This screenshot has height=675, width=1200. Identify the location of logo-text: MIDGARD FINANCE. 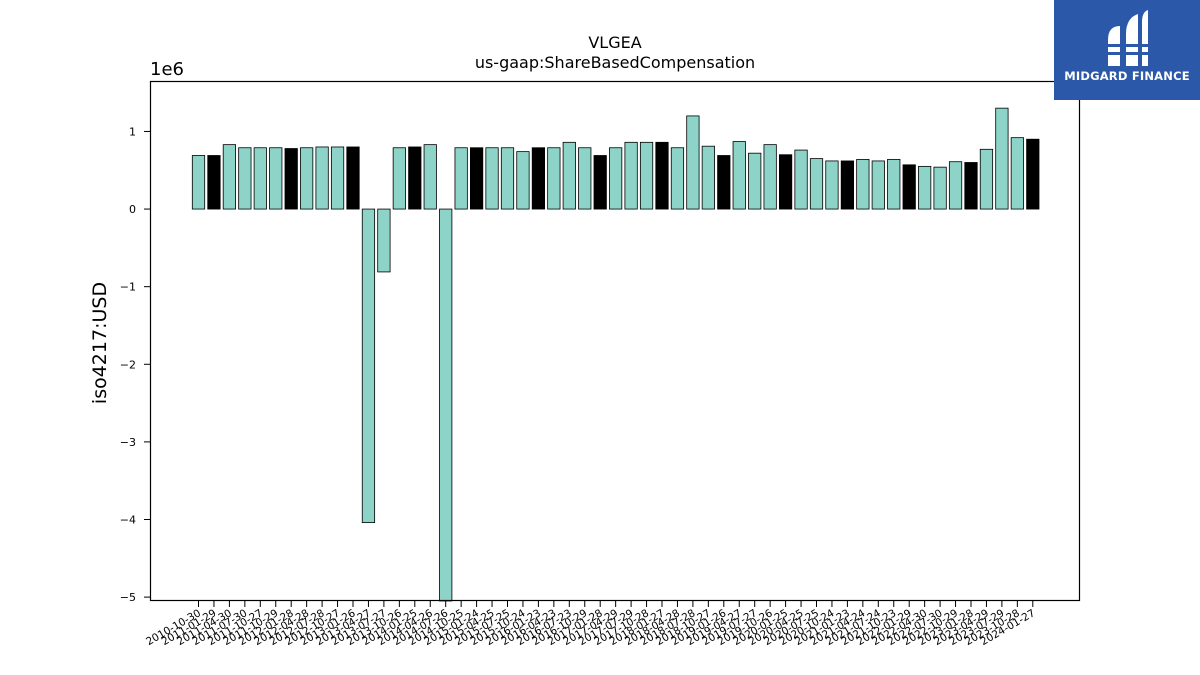
(1127, 76).